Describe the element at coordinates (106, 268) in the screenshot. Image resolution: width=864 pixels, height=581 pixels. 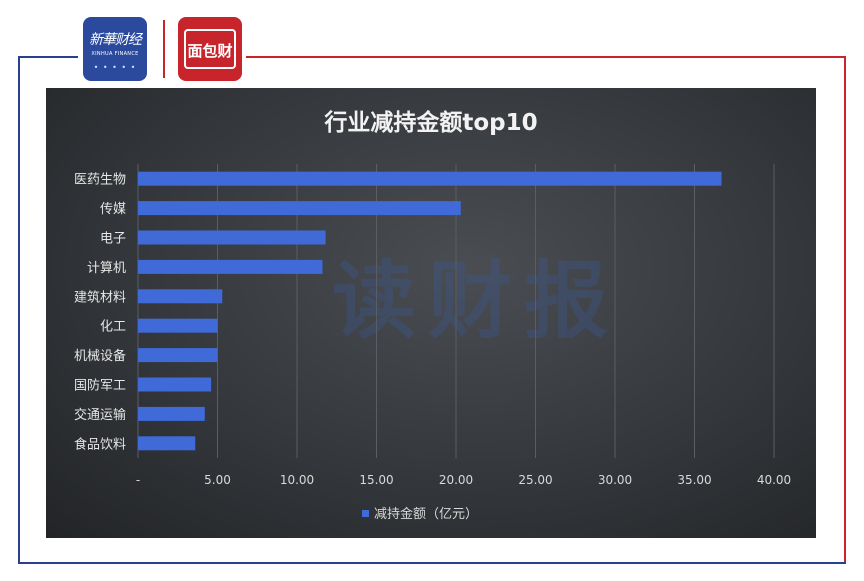
I see `category-label: 计算机` at that location.